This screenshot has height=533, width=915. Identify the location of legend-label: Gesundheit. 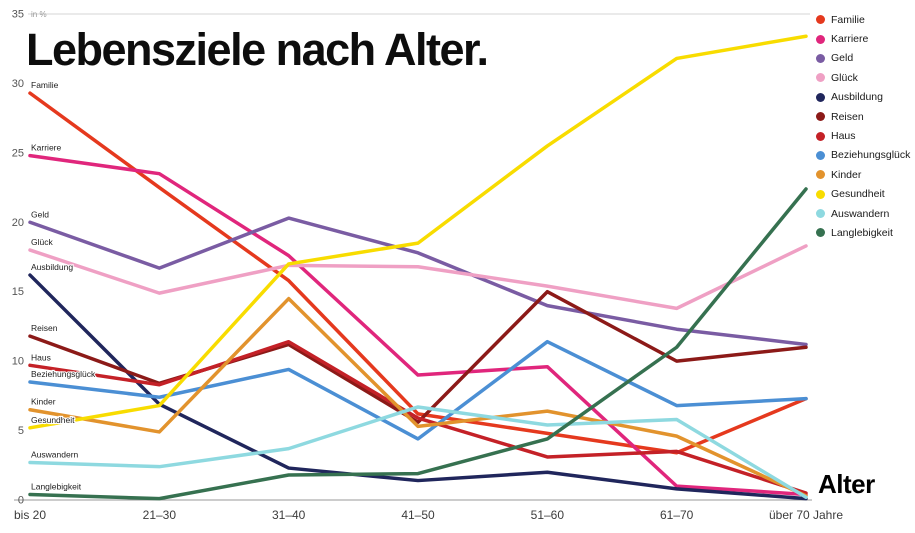
(858, 194).